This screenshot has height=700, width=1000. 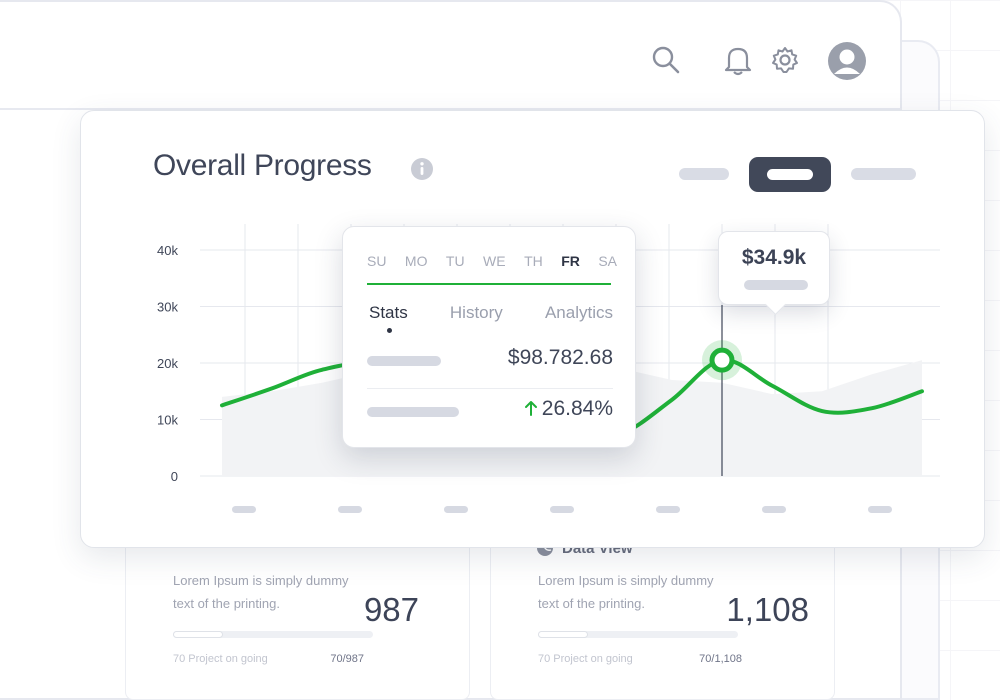 What do you see at coordinates (377, 261) in the screenshot?
I see `day-su: SU` at bounding box center [377, 261].